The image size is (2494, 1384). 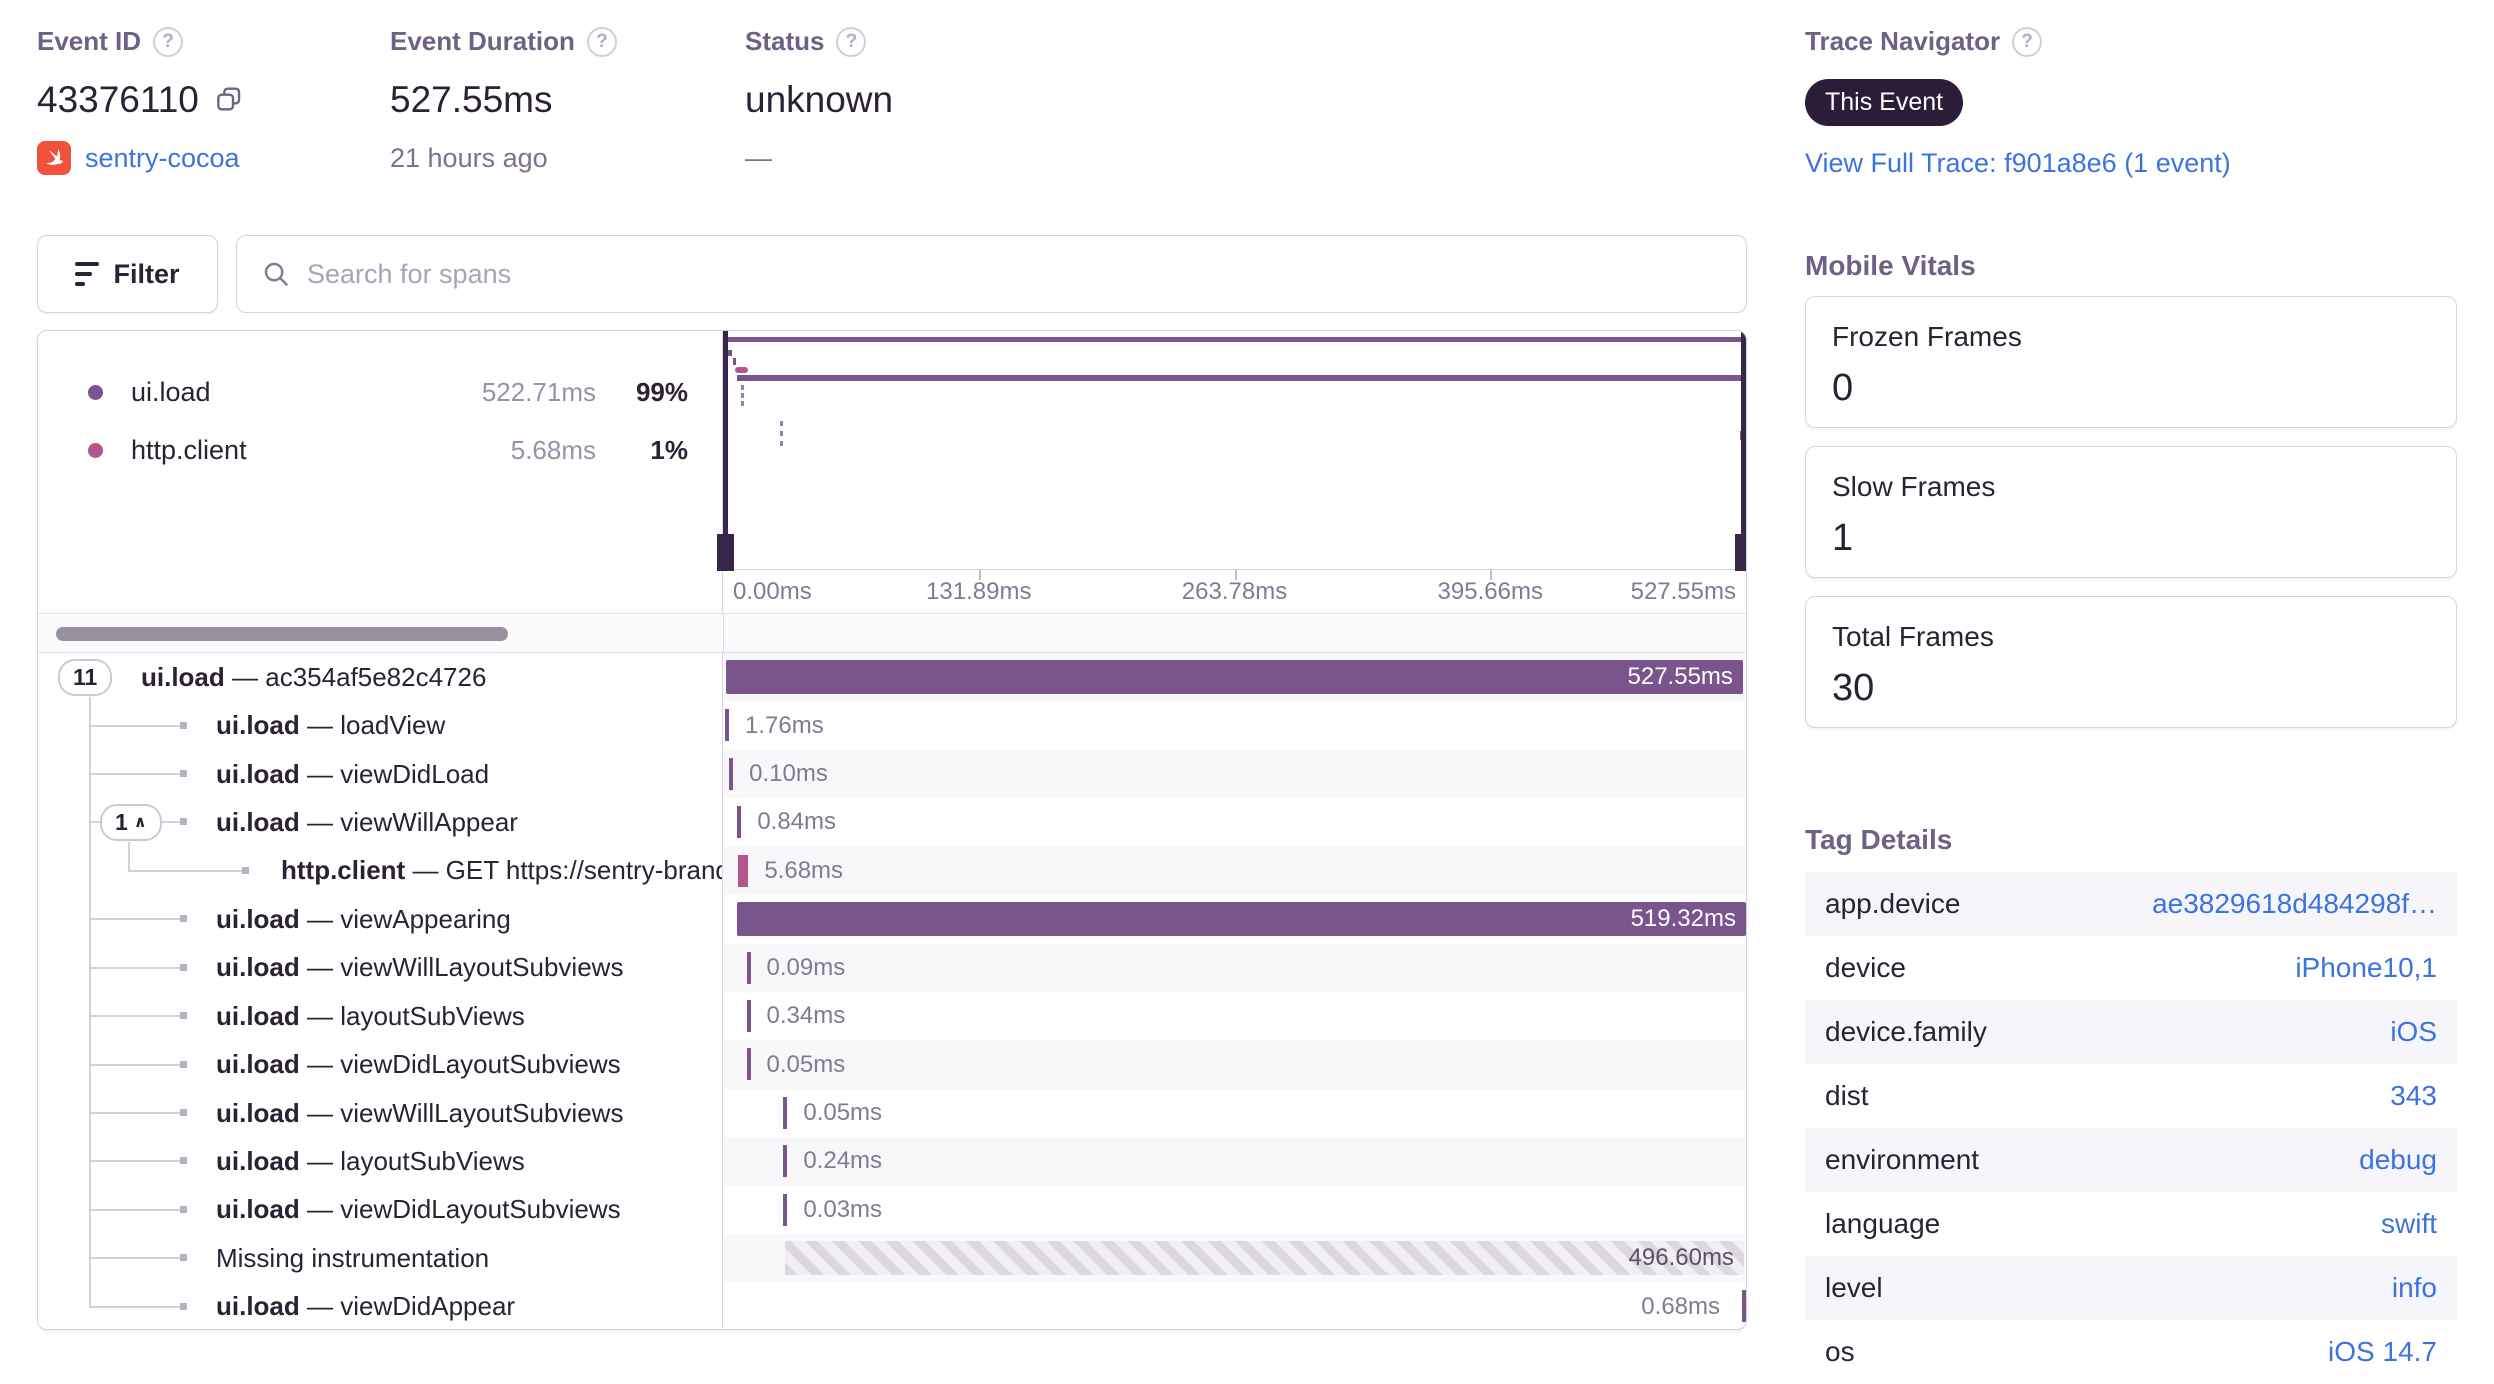 What do you see at coordinates (2131, 1352) in the screenshot?
I see `tag-row: os iOS 14.7` at bounding box center [2131, 1352].